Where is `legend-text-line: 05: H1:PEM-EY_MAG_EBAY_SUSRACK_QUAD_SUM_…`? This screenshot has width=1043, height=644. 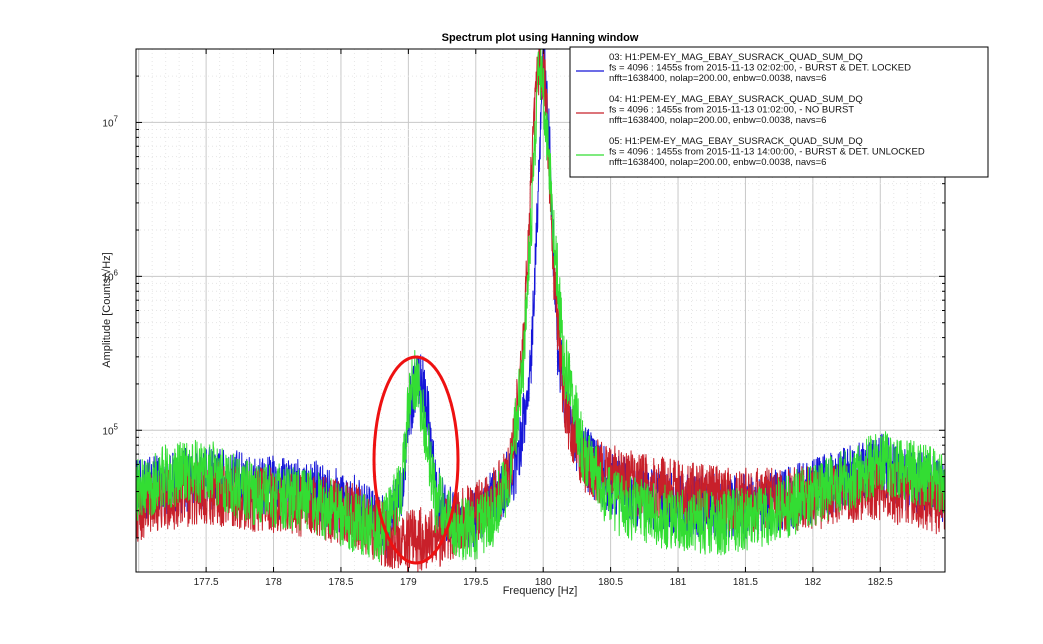 legend-text-line: 05: H1:PEM-EY_MAG_EBAY_SUSRACK_QUAD_SUM_… is located at coordinates (736, 141).